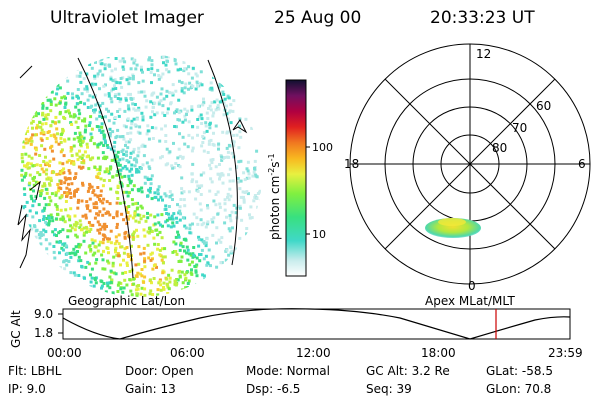  What do you see at coordinates (387, 371) in the screenshot?
I see `info-gcalt-label: GC Alt:` at bounding box center [387, 371].